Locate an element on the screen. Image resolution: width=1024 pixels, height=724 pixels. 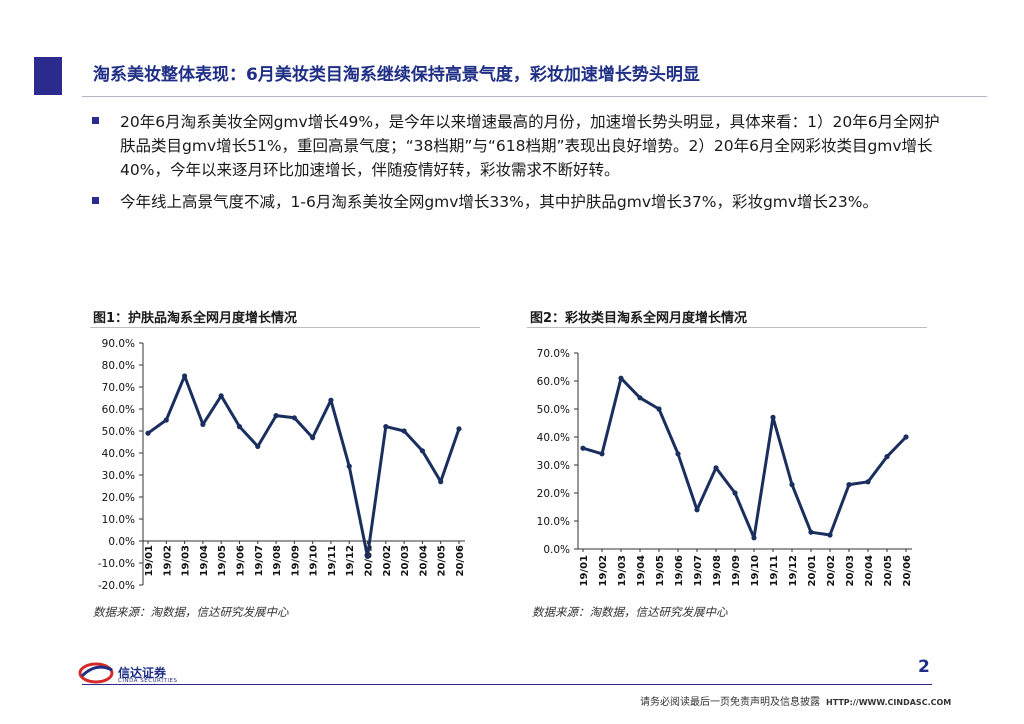
logo-subtitle: CINDA SECURITIES is located at coordinates (148, 681).